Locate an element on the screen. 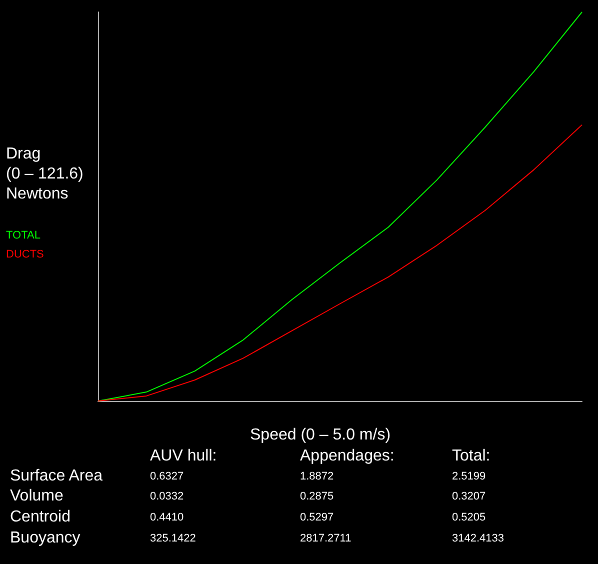 The image size is (598, 564). text: 1.8872 is located at coordinates (317, 476).